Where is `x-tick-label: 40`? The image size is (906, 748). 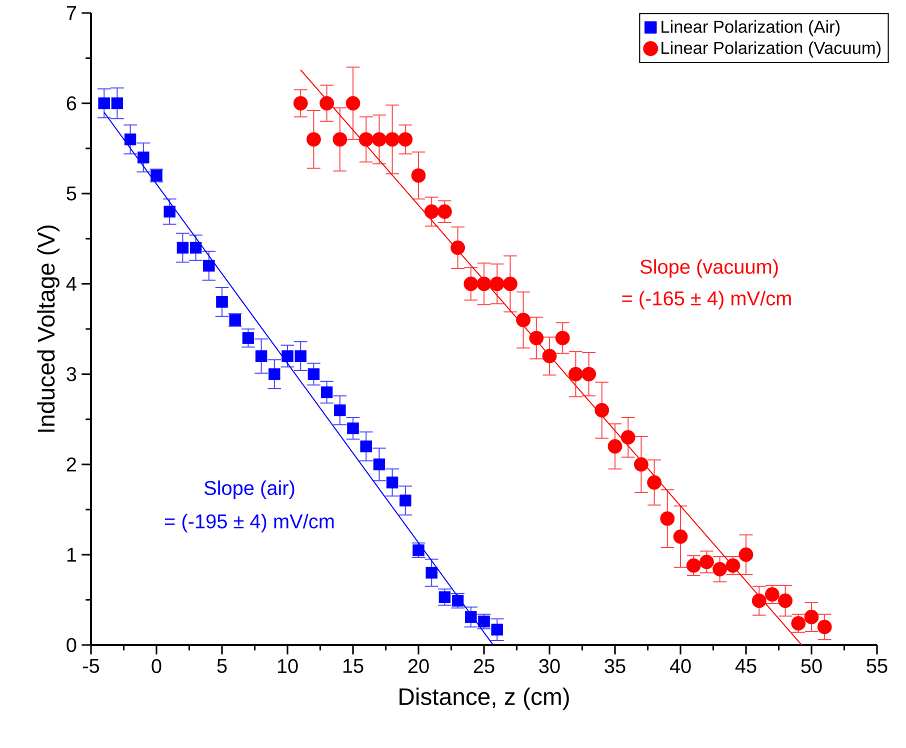 x-tick-label: 40 is located at coordinates (680, 666).